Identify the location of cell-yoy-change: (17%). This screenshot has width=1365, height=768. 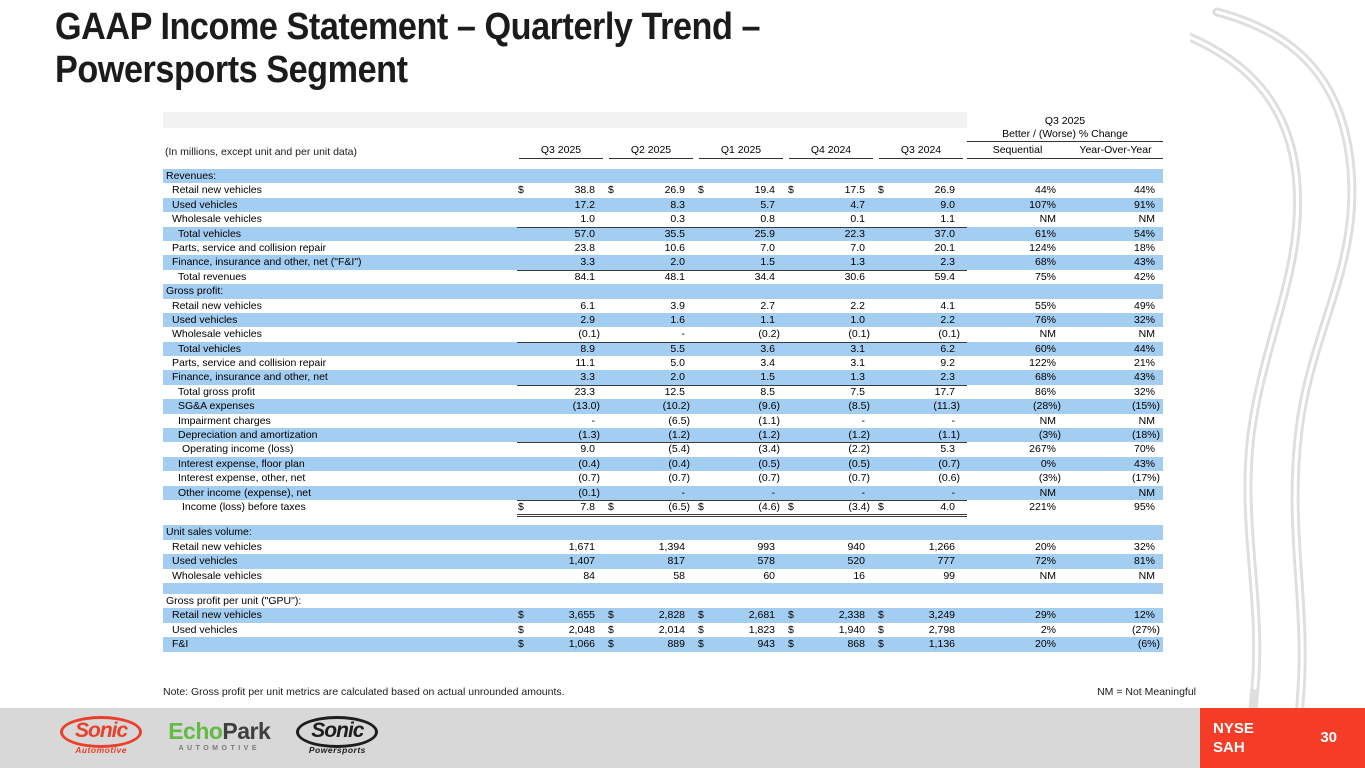
(1145, 478).